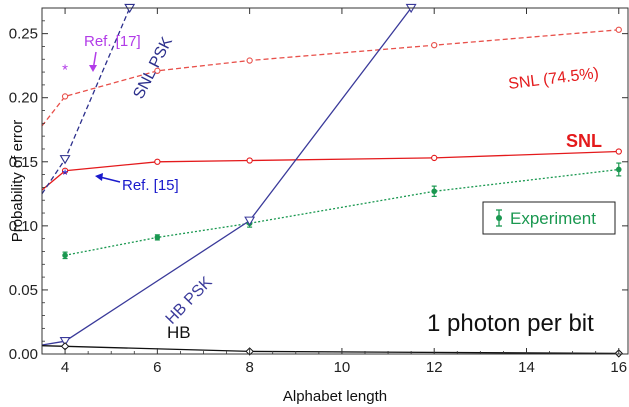 This screenshot has height=407, width=629. I want to click on snl-745-label: SNL (74.5%), so click(553, 79).